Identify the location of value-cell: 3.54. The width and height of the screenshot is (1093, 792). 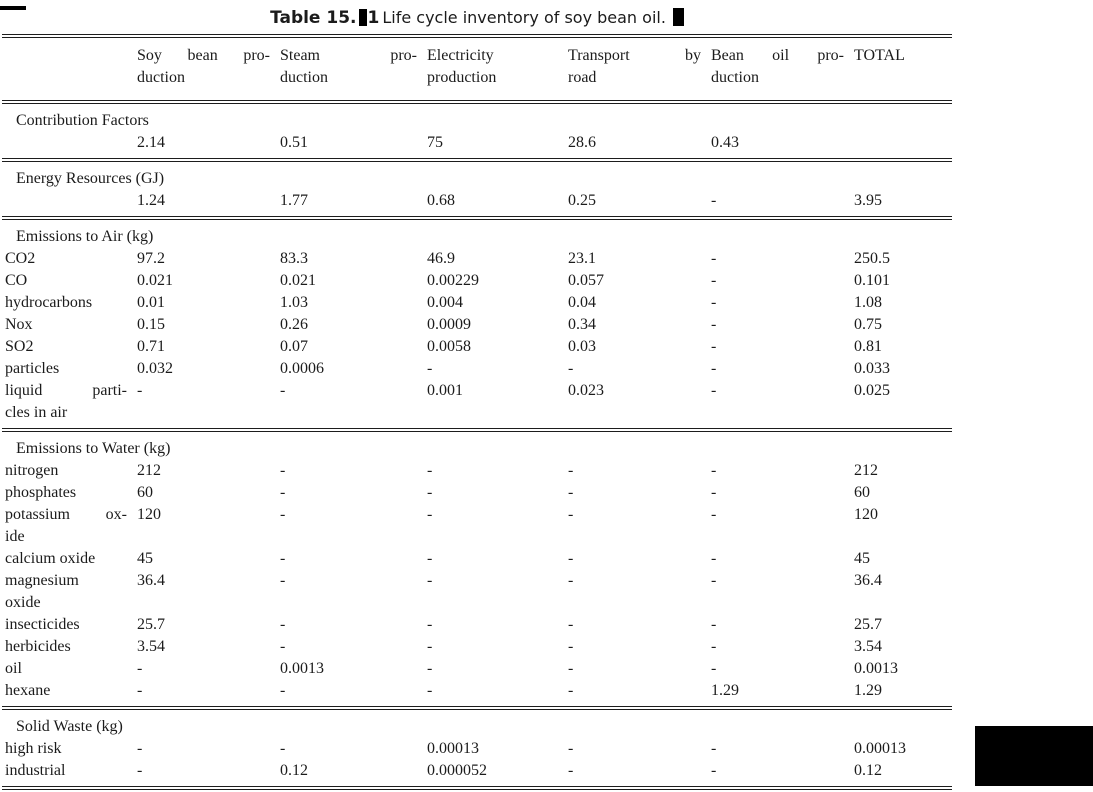
(868, 646).